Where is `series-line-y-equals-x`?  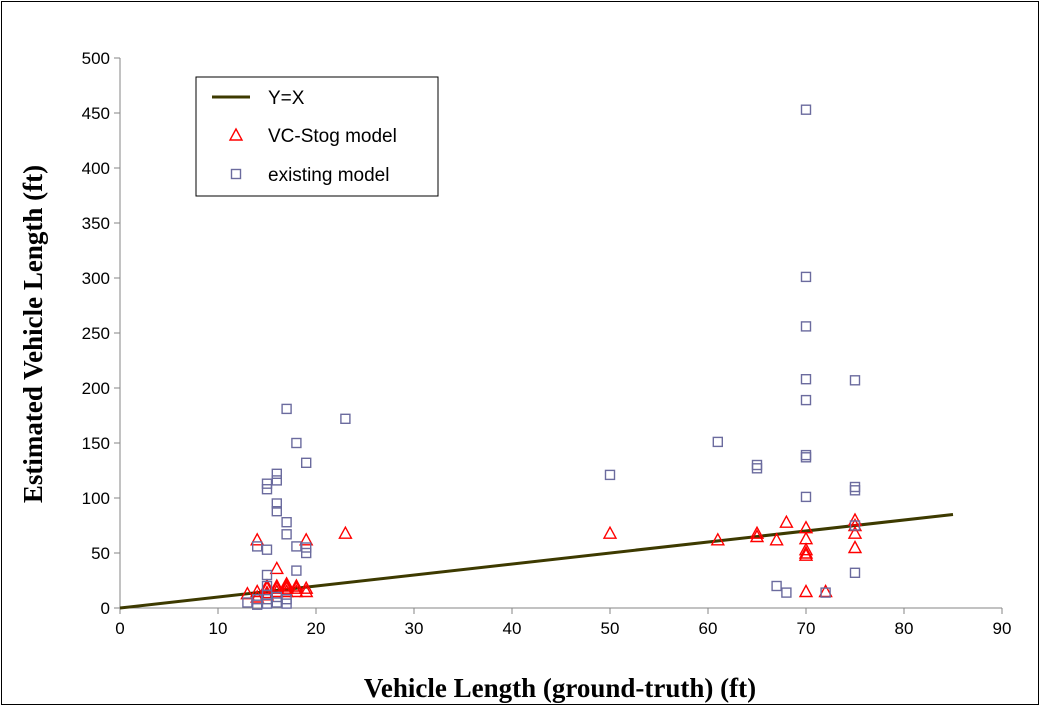
series-line-y-equals-x is located at coordinates (536, 561).